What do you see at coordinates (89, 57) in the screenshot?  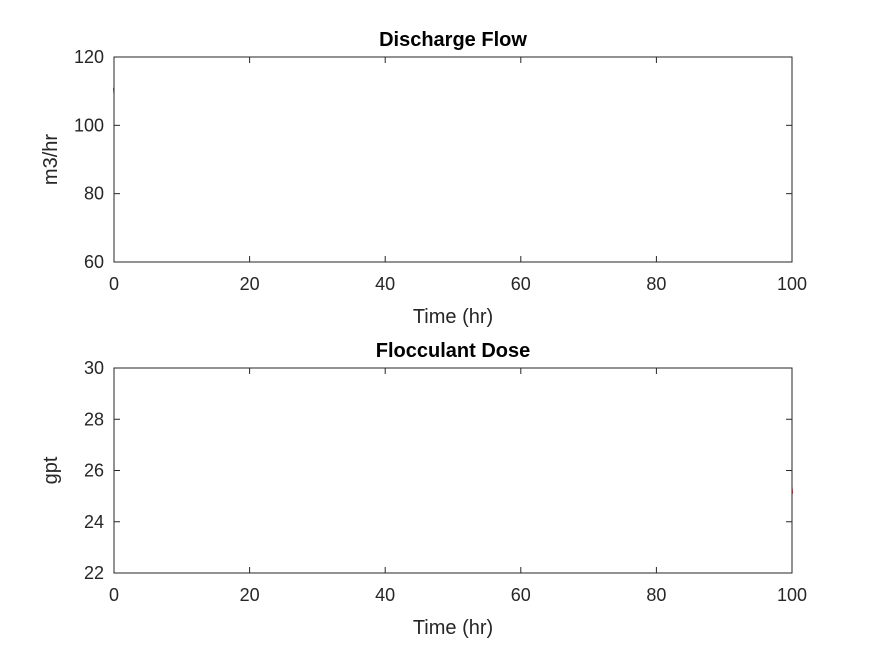 I see `y-tick-label: 120` at bounding box center [89, 57].